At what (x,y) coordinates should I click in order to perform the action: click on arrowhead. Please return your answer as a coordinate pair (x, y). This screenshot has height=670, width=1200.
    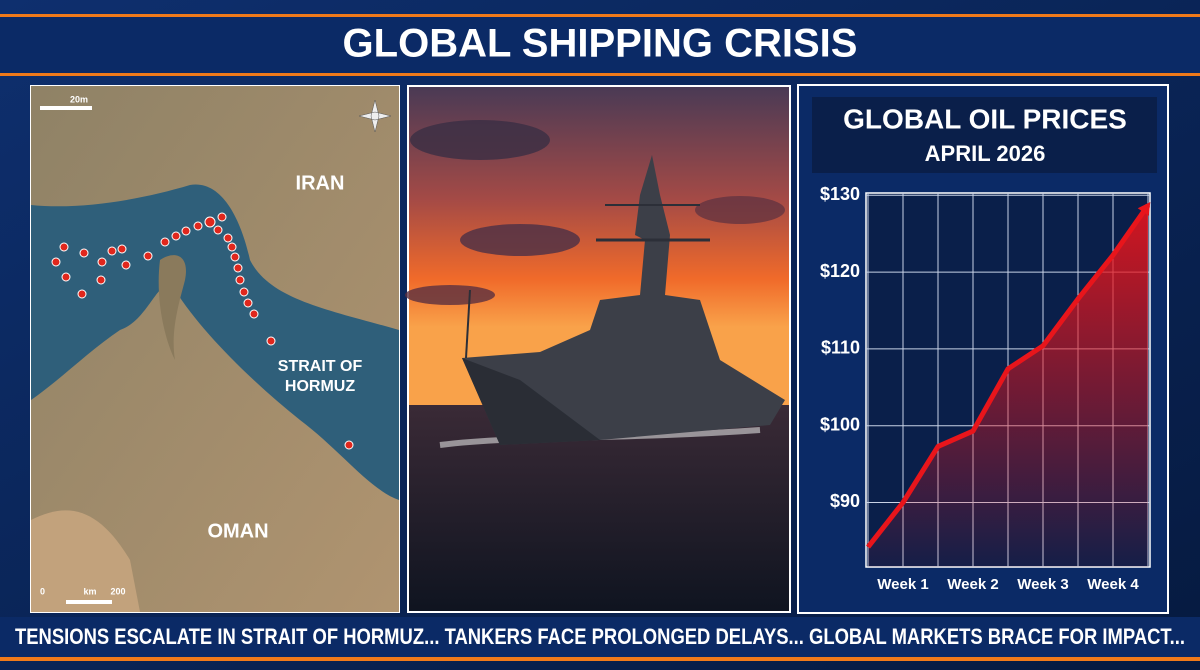
    Looking at the image, I should click on (1144, 209).